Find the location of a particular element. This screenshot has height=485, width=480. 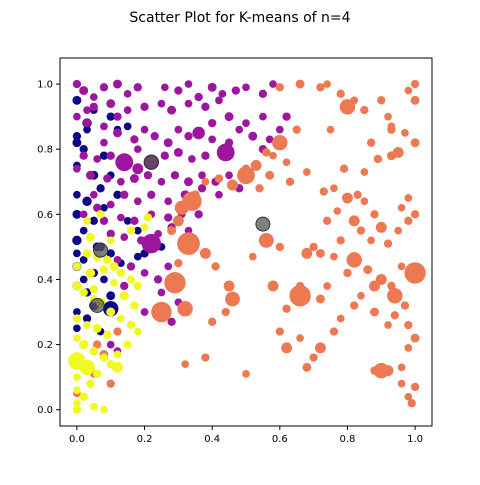

centroid-marker is located at coordinates (97, 306).